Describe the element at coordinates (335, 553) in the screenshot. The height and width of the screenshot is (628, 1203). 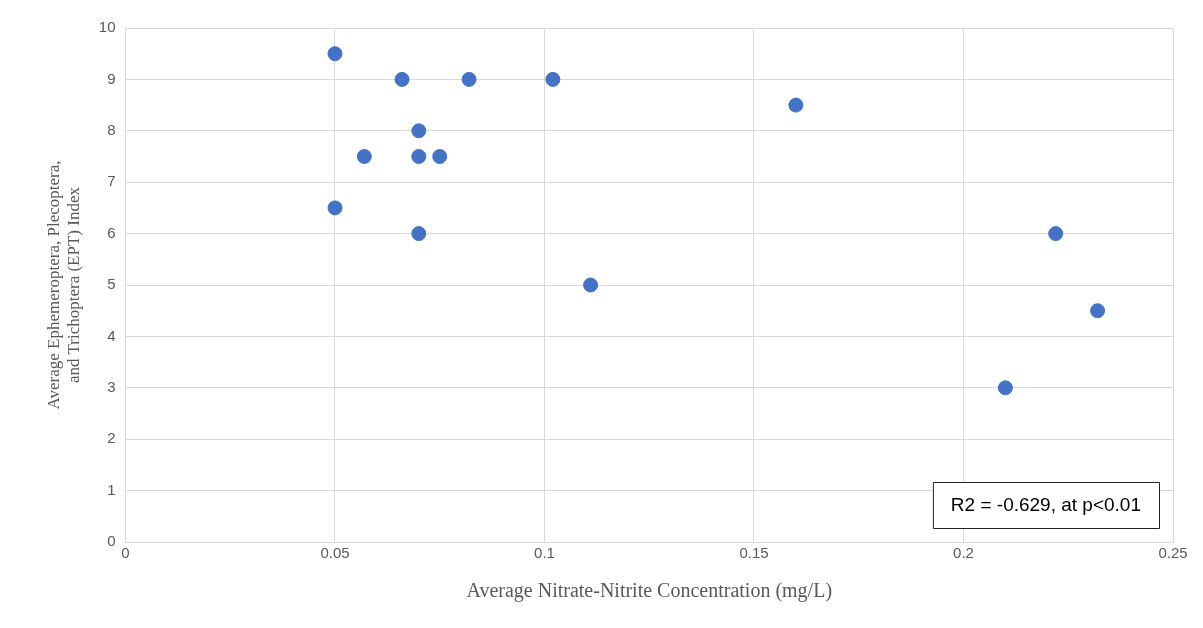
I see `x-tick-label: 0.05` at that location.